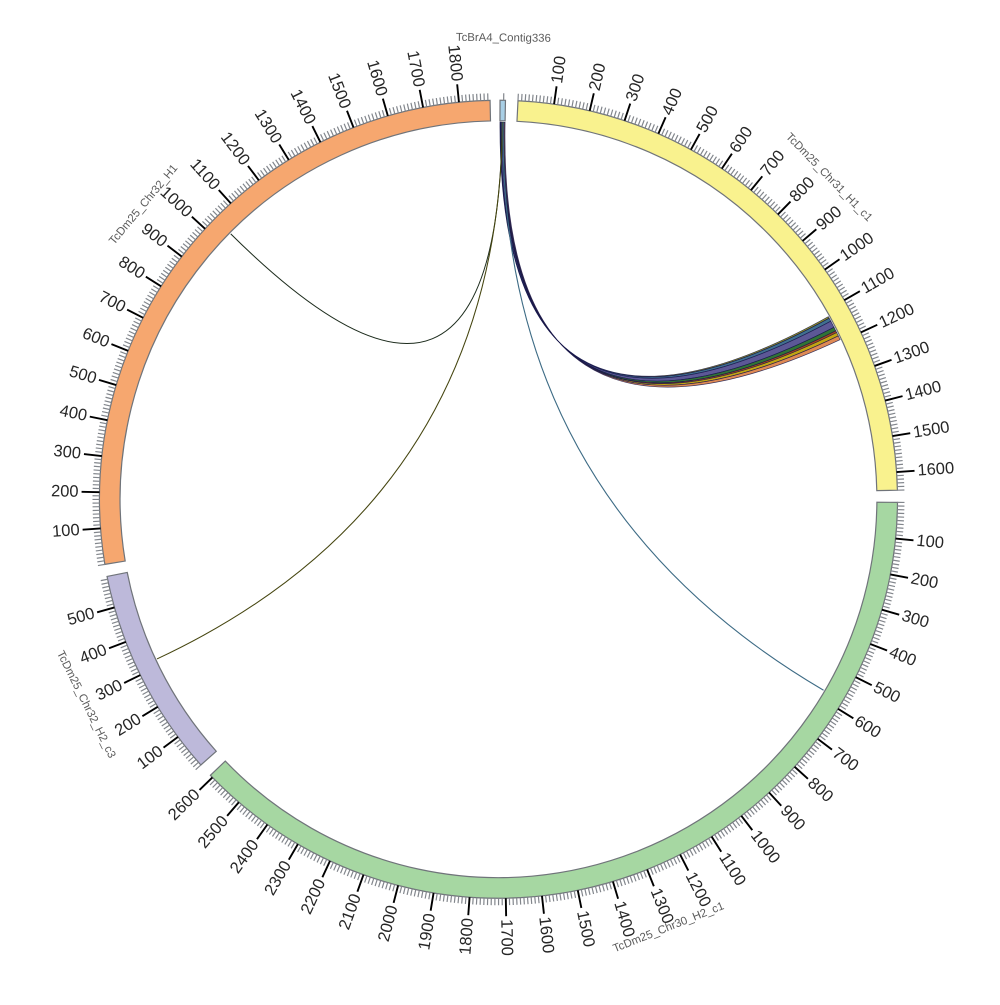  What do you see at coordinates (427, 931) in the screenshot?
I see `svg-text: 1900` at bounding box center [427, 931].